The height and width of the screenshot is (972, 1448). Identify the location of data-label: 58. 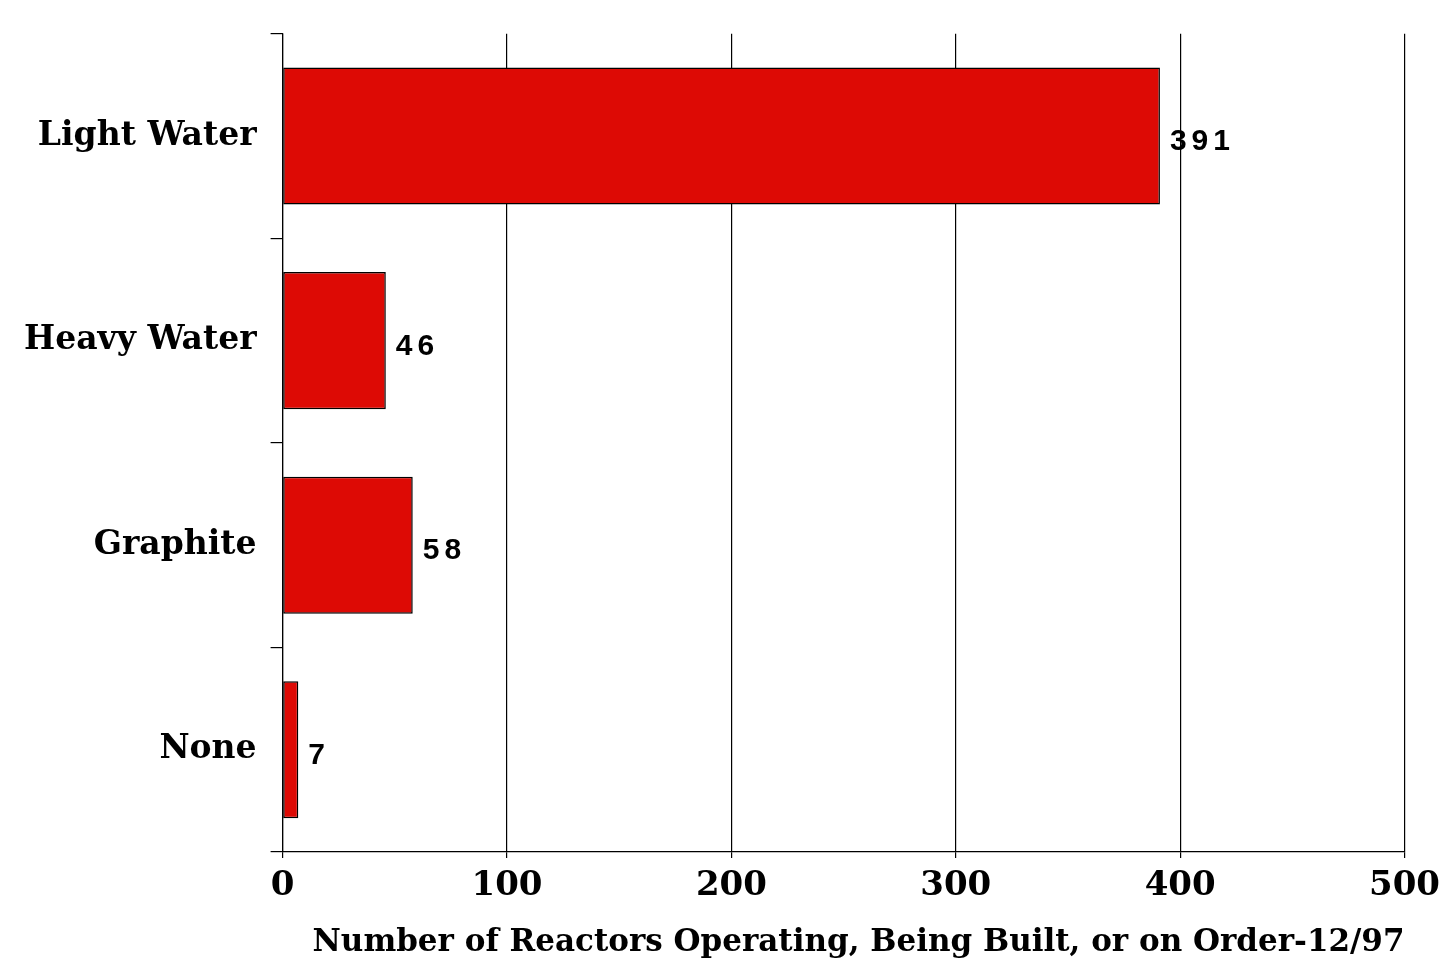
(444, 549).